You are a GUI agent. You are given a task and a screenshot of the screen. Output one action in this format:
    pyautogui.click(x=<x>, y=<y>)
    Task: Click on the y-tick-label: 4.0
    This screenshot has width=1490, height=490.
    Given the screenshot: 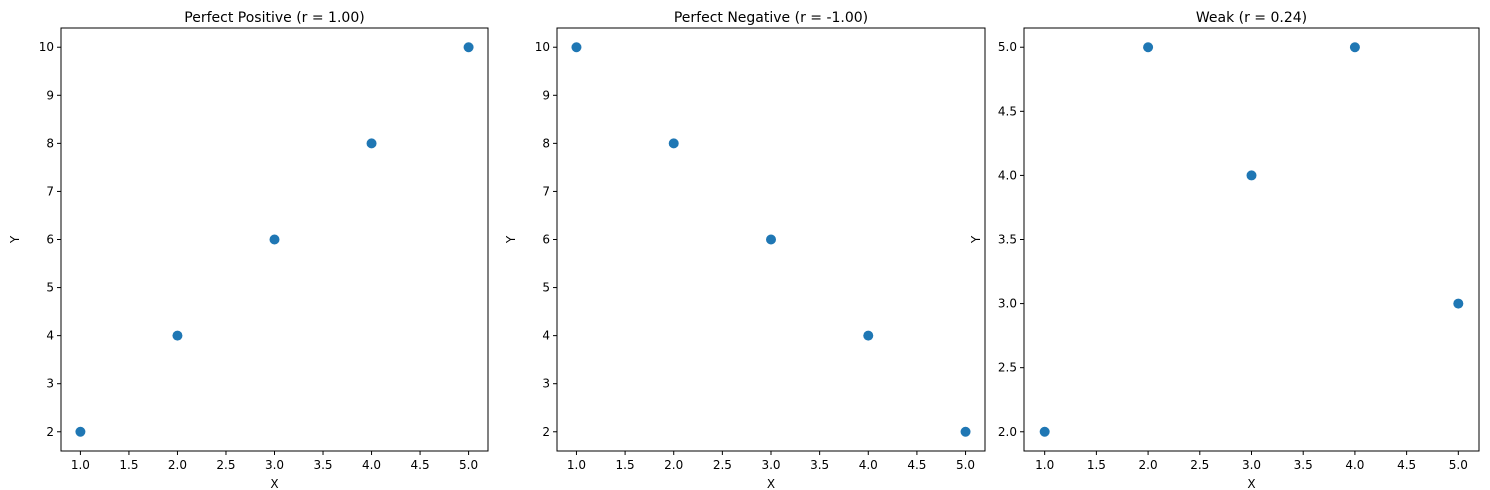 What is the action you would take?
    pyautogui.click(x=1007, y=175)
    